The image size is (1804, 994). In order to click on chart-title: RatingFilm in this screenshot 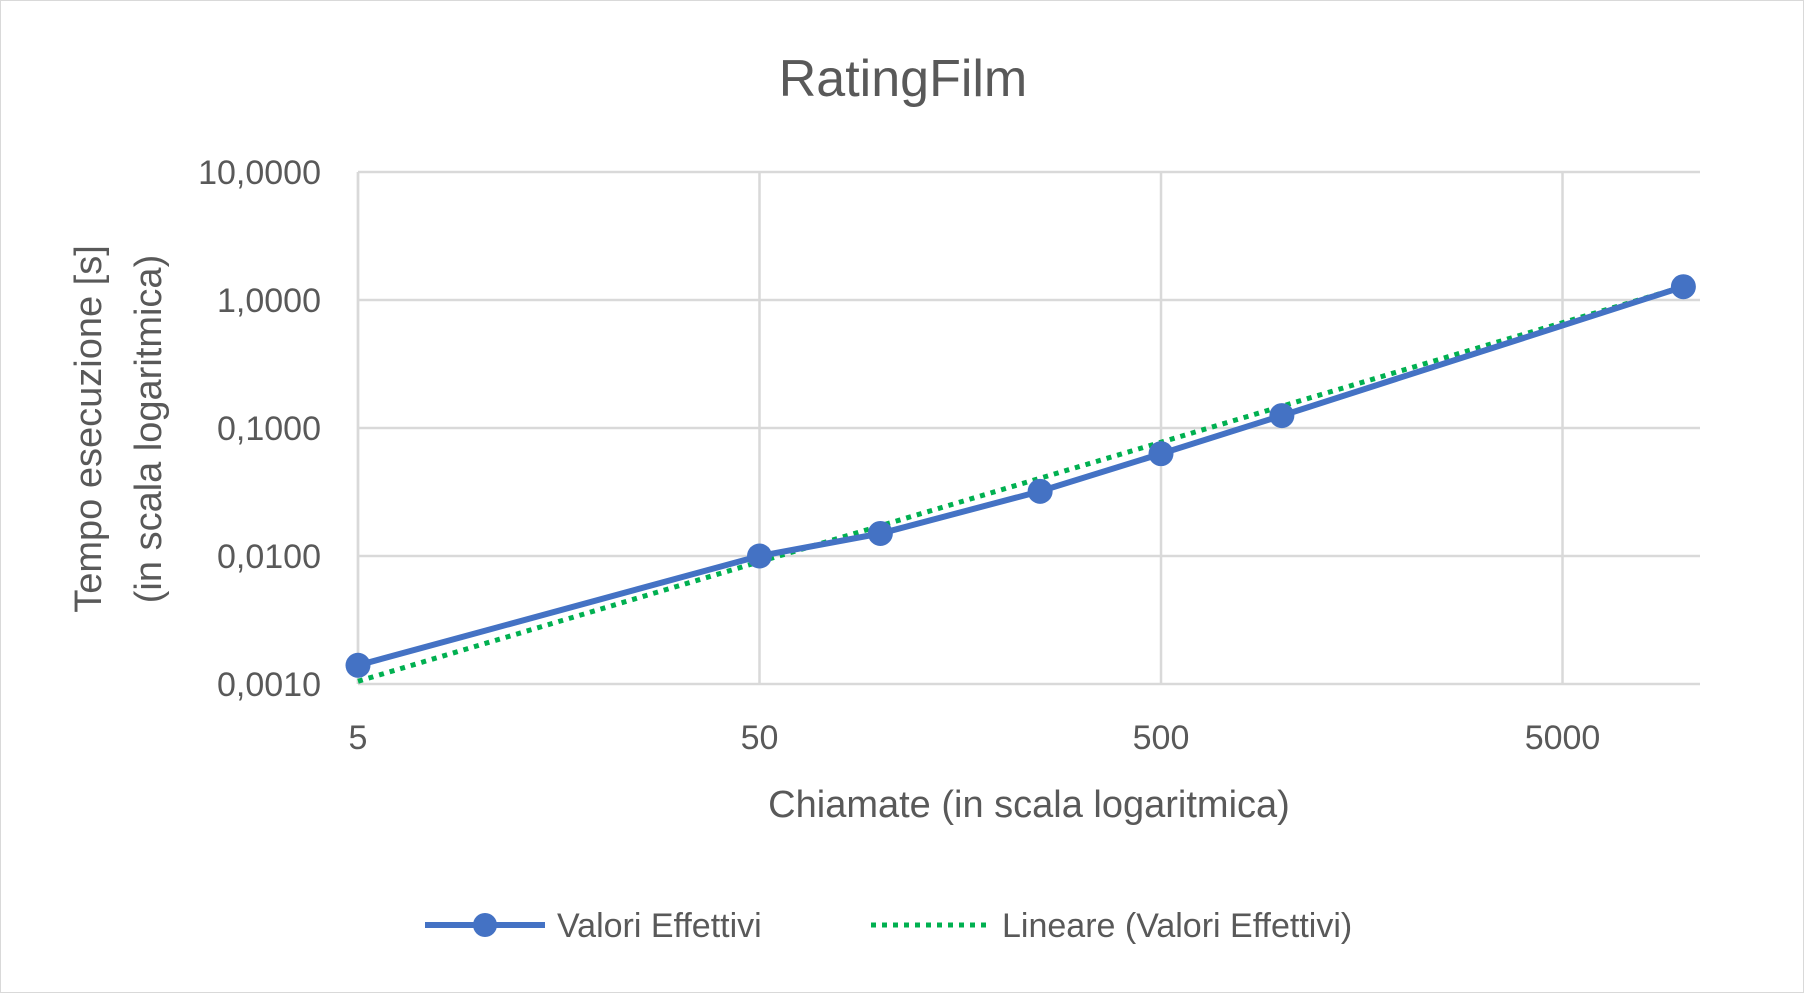, I will do `click(903, 79)`.